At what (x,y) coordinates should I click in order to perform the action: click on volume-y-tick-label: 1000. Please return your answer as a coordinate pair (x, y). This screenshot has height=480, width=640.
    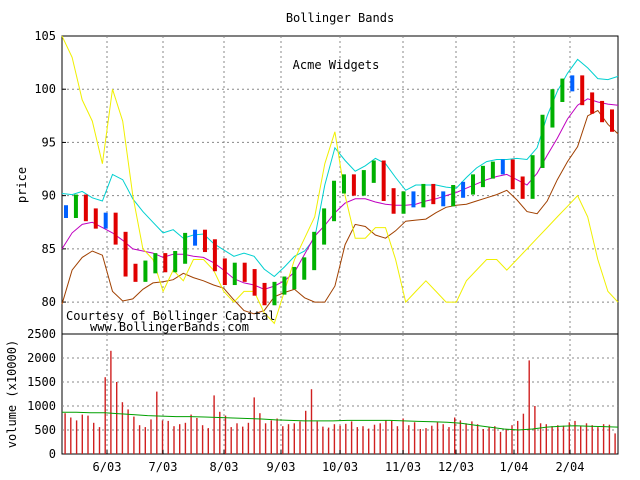
    Looking at the image, I should click on (41, 406).